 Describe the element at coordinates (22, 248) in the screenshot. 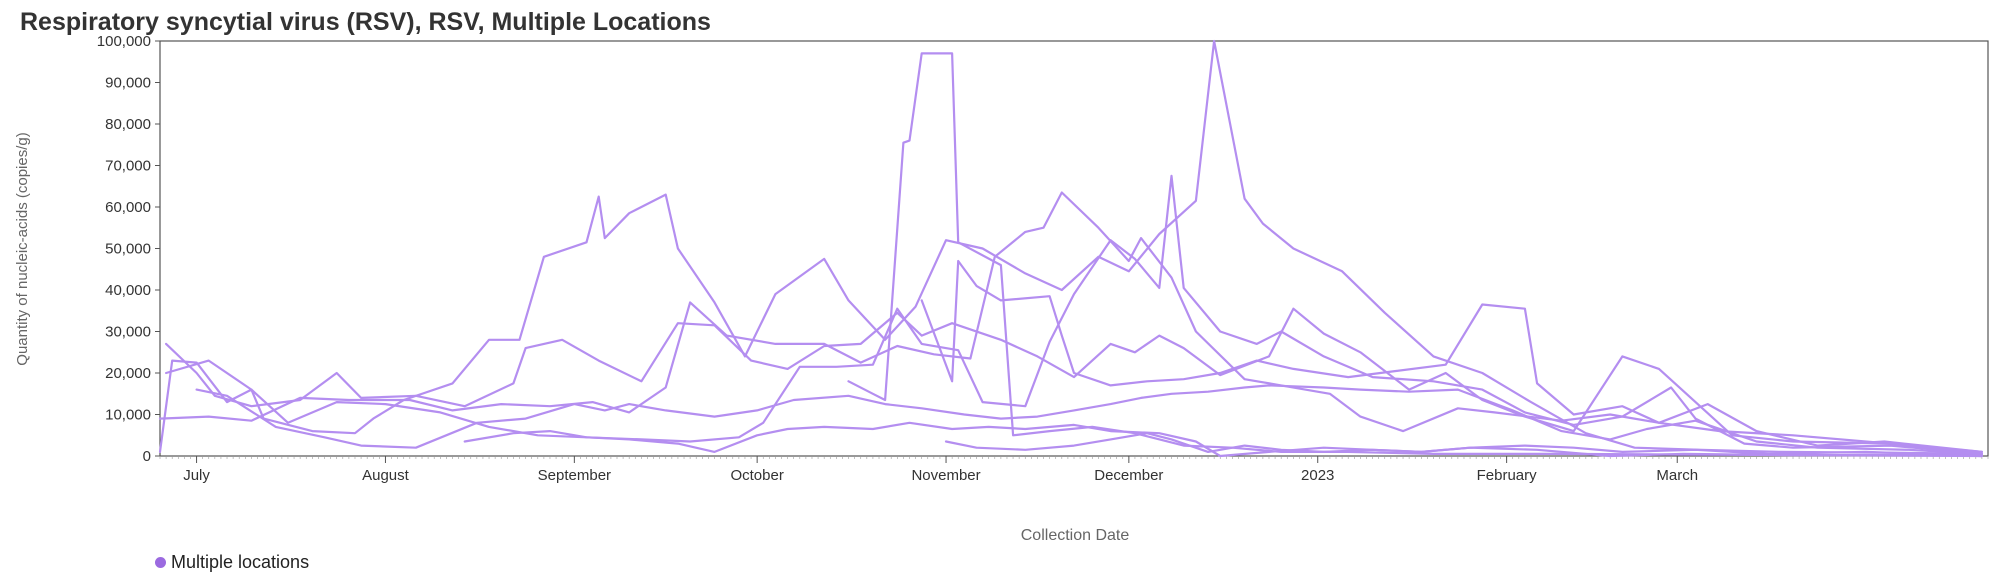

I see `y-axis-label: Quantity of nucleic-acids (copies/g)` at that location.